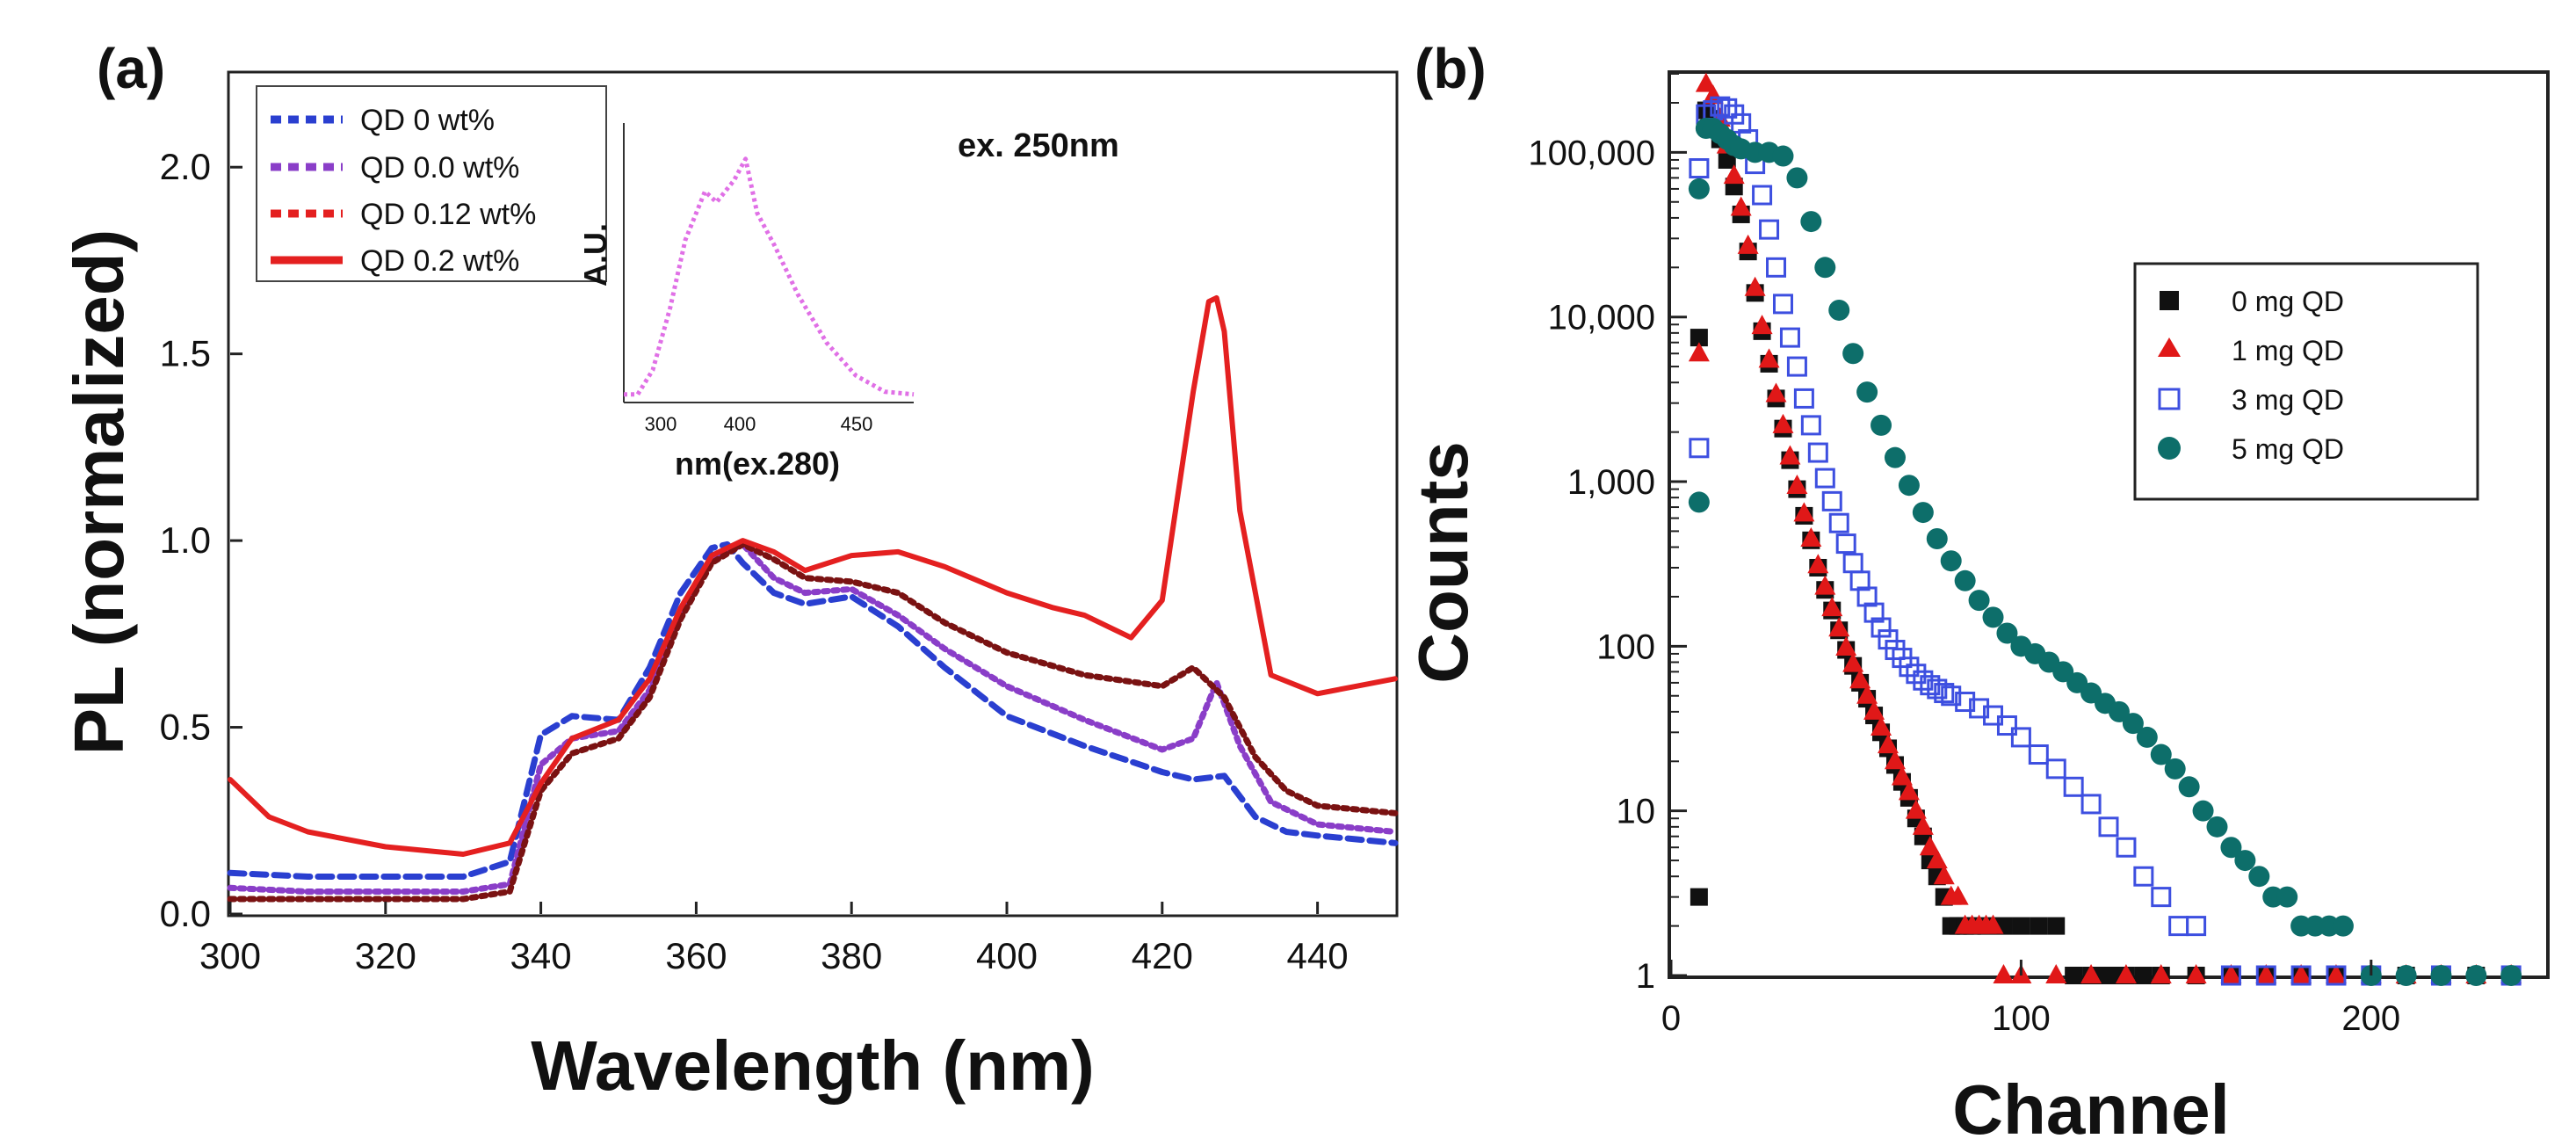 The image size is (2576, 1146). What do you see at coordinates (448, 215) in the screenshot?
I see `legend-label-qd012: QD 0.12 wt%` at bounding box center [448, 215].